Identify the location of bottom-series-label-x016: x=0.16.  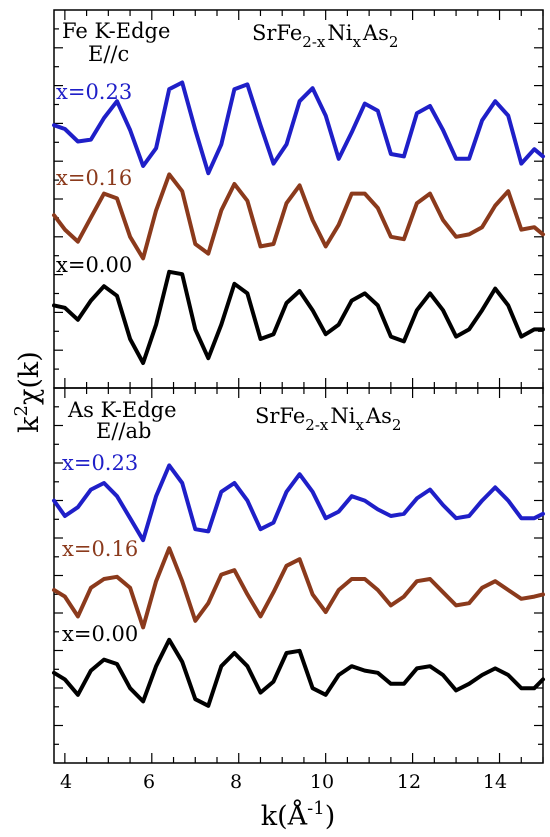
(100, 549).